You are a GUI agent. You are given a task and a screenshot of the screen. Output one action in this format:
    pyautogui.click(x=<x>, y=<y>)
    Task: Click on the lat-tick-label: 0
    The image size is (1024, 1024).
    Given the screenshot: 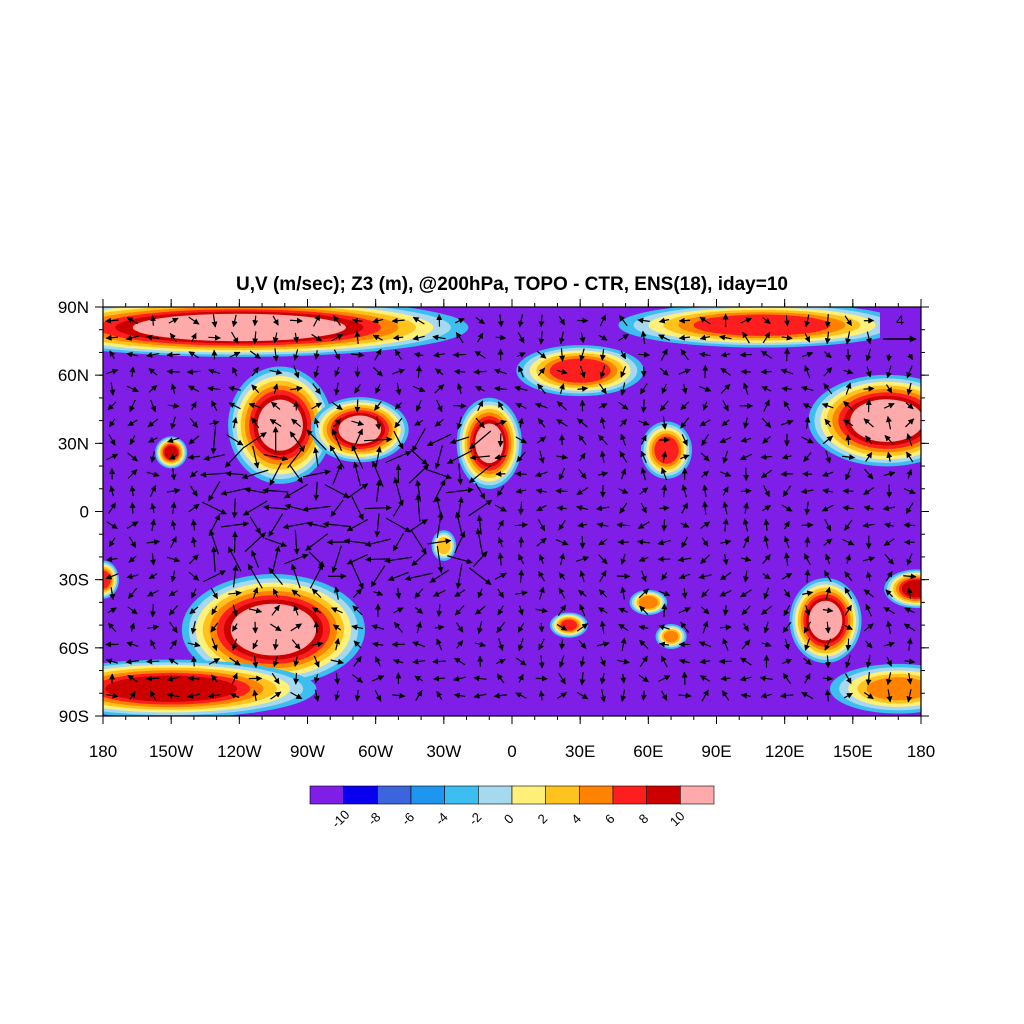 What is the action you would take?
    pyautogui.click(x=84, y=512)
    